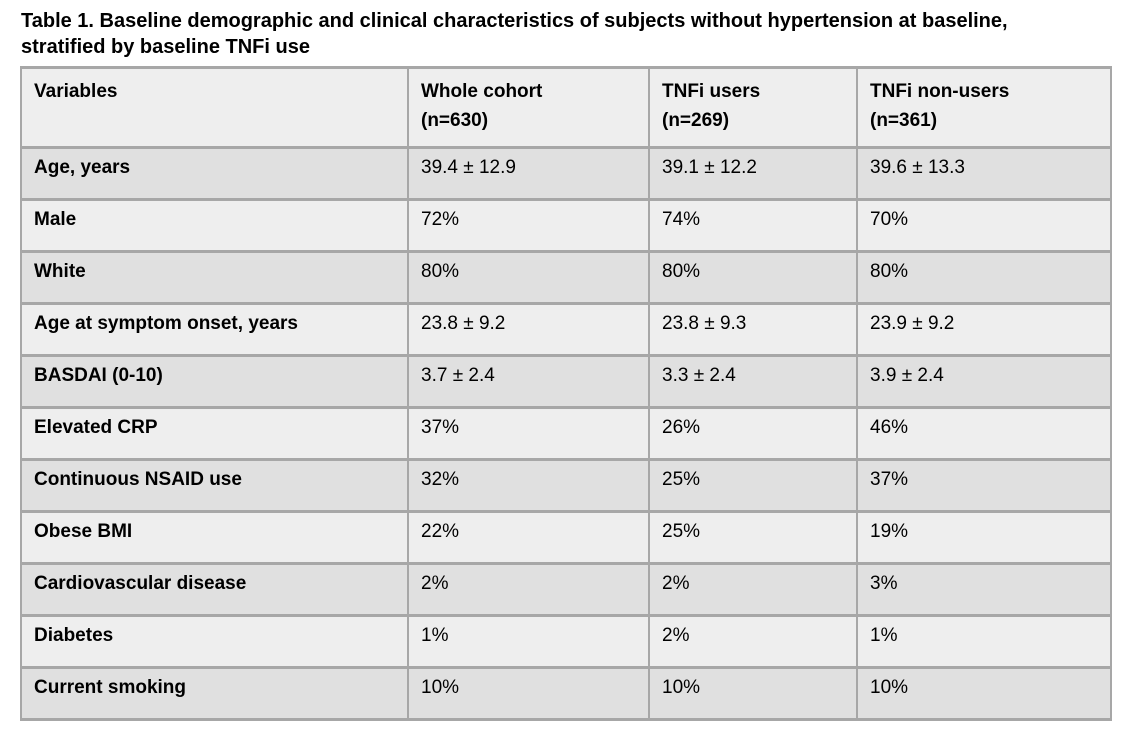 The width and height of the screenshot is (1132, 736). Describe the element at coordinates (214, 537) in the screenshot. I see `row-label: Obese BMI` at that location.